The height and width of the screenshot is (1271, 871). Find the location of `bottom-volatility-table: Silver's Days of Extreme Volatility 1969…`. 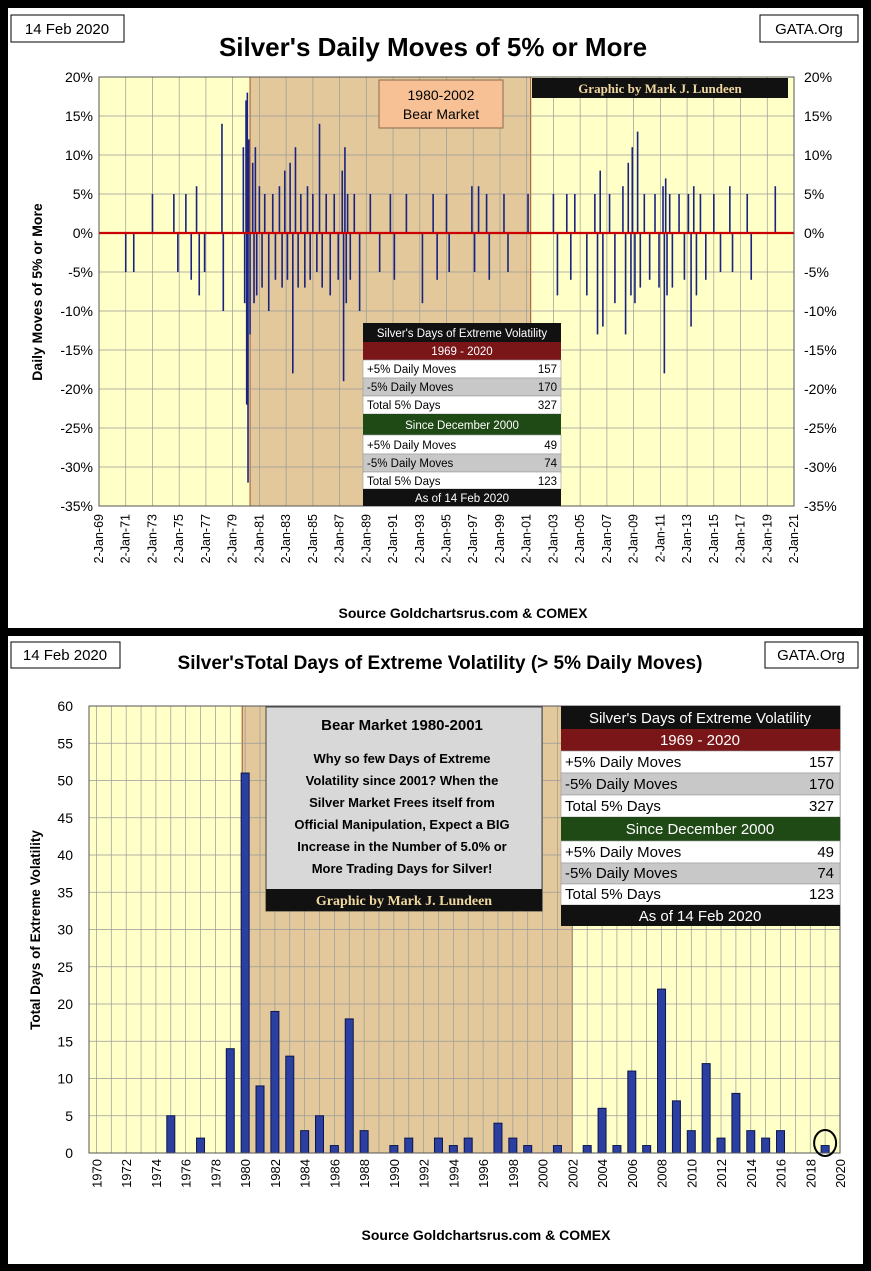

bottom-volatility-table: Silver's Days of Extreme Volatility 1969… is located at coordinates (700, 816).